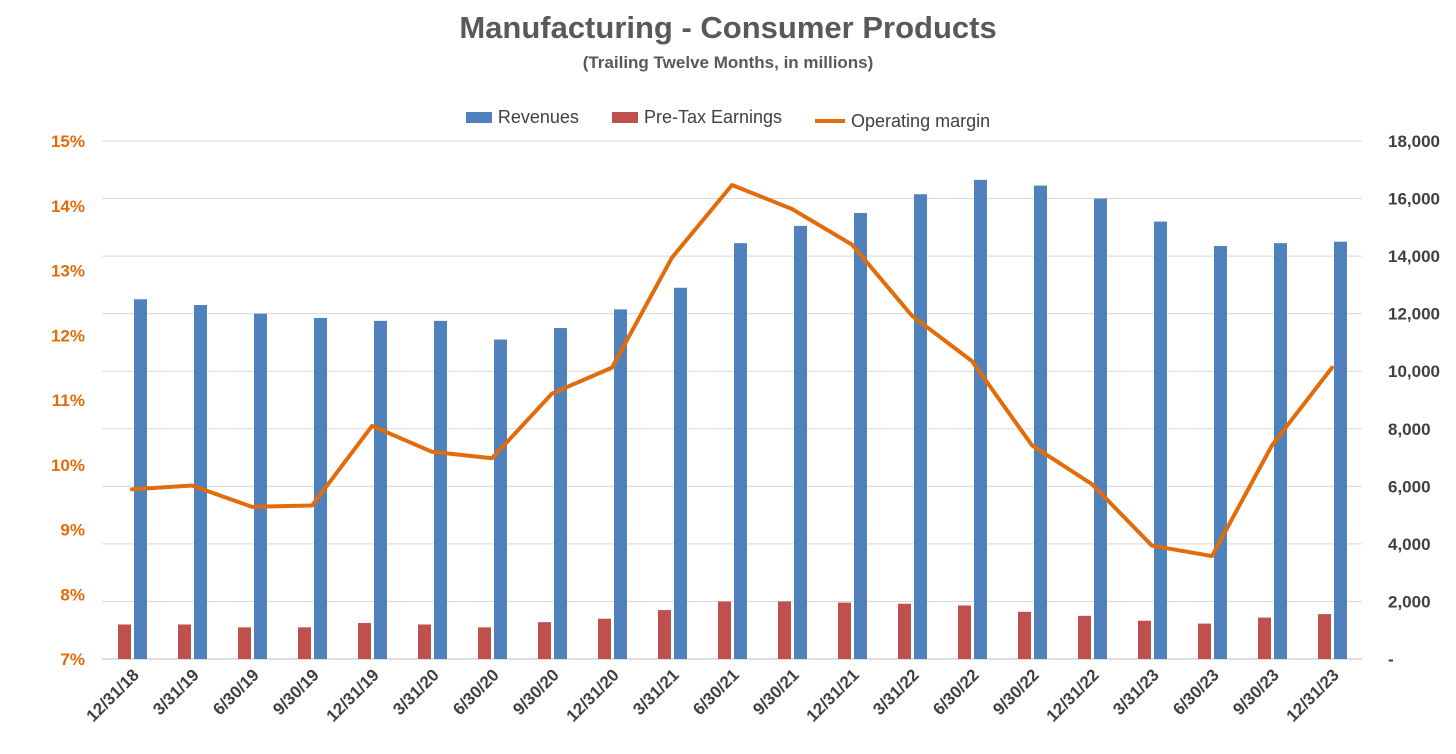  Describe the element at coordinates (1409, 601) in the screenshot. I see `y-right-tick-label: 2,000` at that location.